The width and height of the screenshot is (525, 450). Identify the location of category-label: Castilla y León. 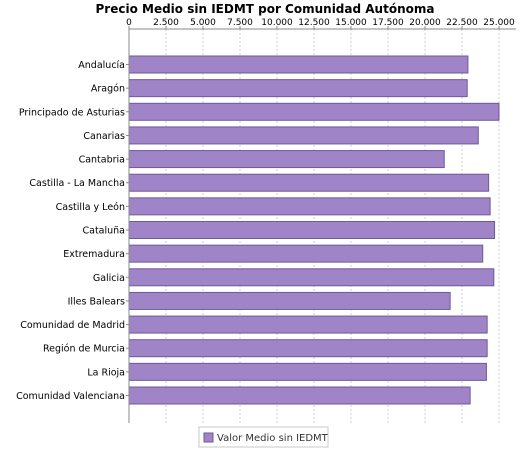
(90, 207).